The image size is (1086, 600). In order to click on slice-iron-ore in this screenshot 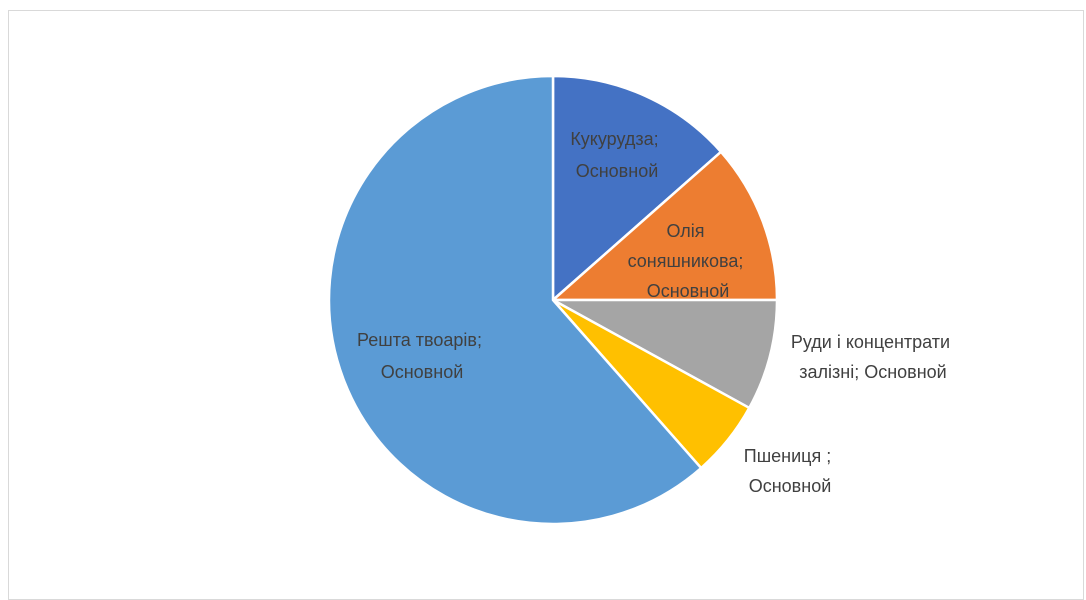, I will do `click(665, 354)`.